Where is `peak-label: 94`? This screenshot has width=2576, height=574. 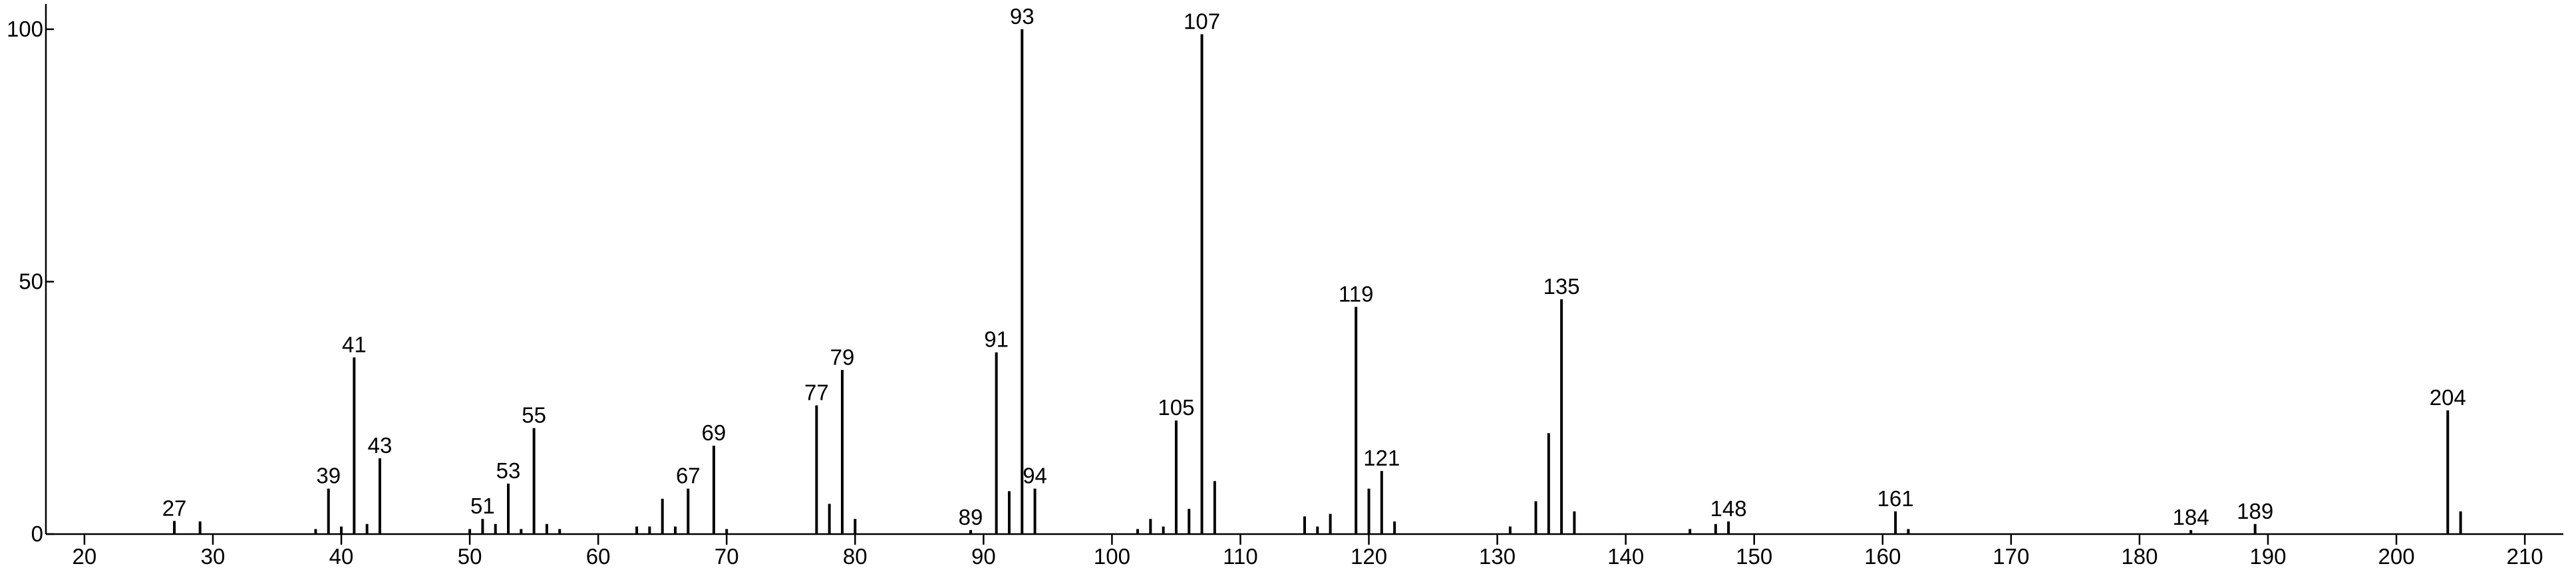 peak-label: 94 is located at coordinates (1035, 476).